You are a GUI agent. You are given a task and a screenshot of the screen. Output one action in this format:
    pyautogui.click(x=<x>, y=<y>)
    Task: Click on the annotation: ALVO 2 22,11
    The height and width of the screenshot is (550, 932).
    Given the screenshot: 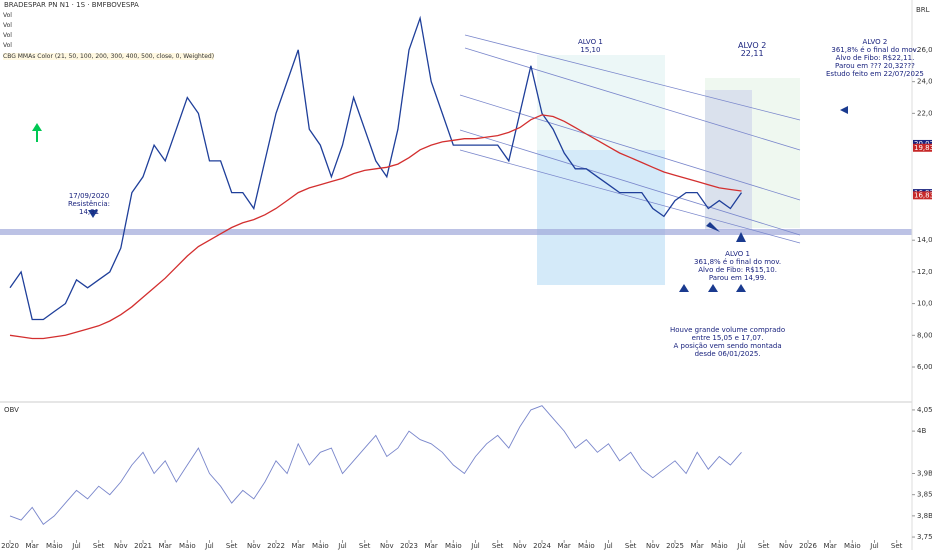 What is the action you would take?
    pyautogui.click(x=752, y=49)
    